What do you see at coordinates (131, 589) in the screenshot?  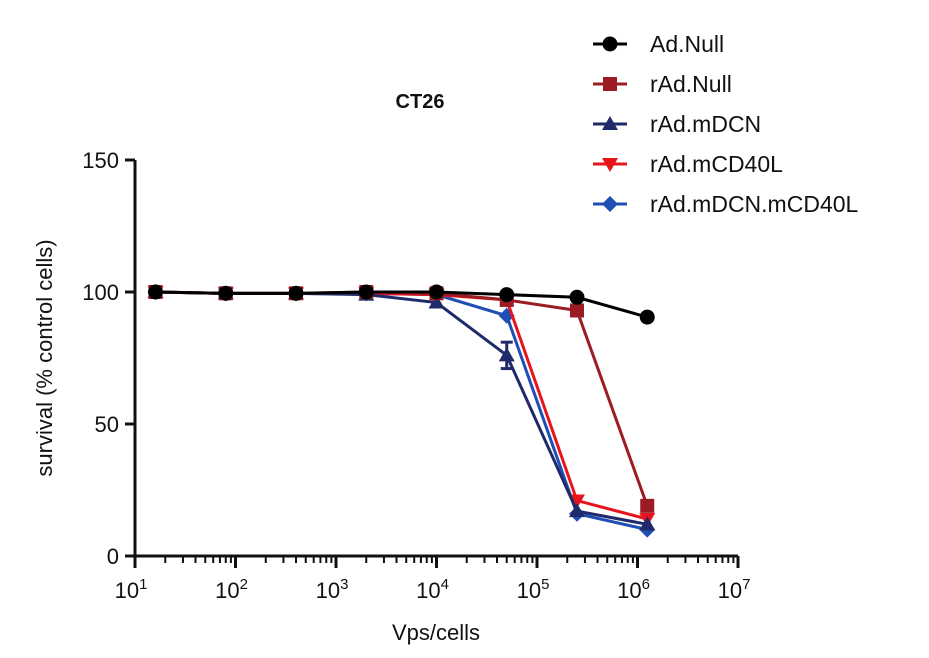 I see `x-tick-label: 10¹` at bounding box center [131, 589].